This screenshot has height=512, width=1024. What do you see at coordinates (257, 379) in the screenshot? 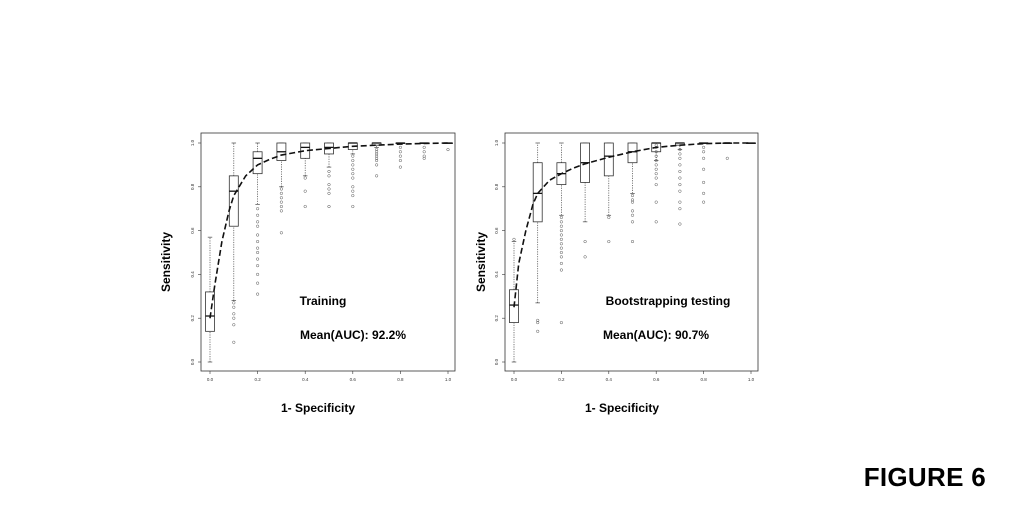
I see `x-tick-label: 0.2` at bounding box center [257, 379].